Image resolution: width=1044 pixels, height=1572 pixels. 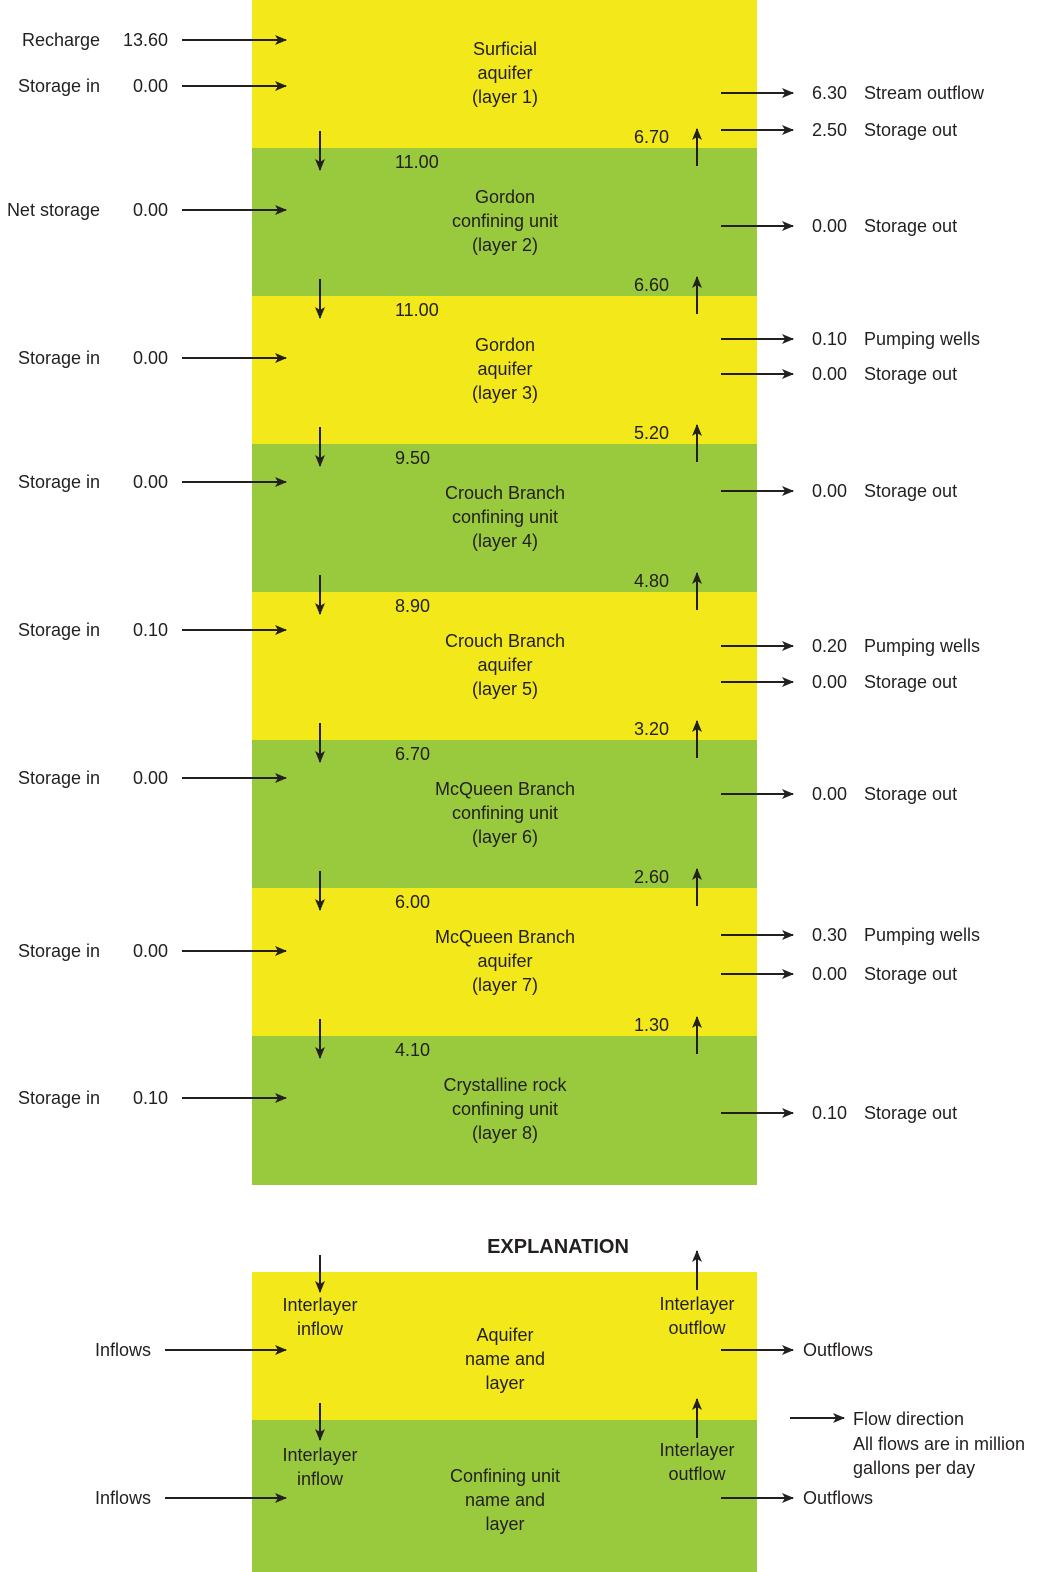 What do you see at coordinates (504, 1335) in the screenshot?
I see `explanation-aquifer-name: Aquifer` at bounding box center [504, 1335].